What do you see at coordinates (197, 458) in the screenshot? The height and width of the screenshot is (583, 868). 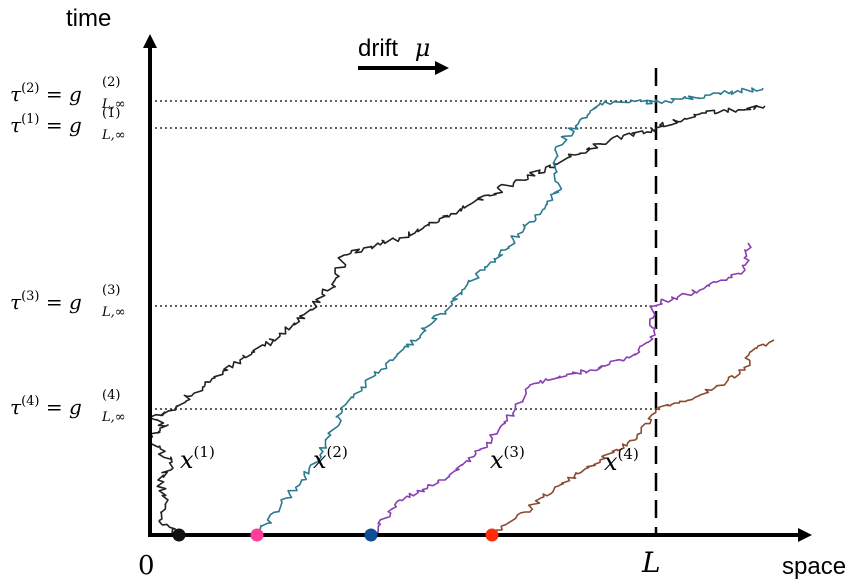 I see `path-label-x1: x(1)` at bounding box center [197, 458].